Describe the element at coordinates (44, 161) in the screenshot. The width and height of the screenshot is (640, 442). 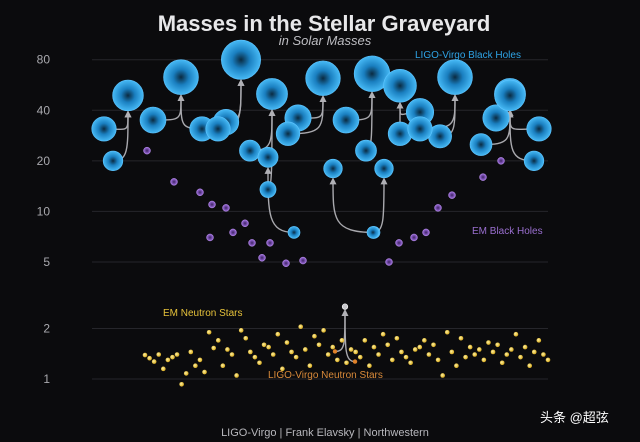
I see `y-tick-label: 20` at that location.